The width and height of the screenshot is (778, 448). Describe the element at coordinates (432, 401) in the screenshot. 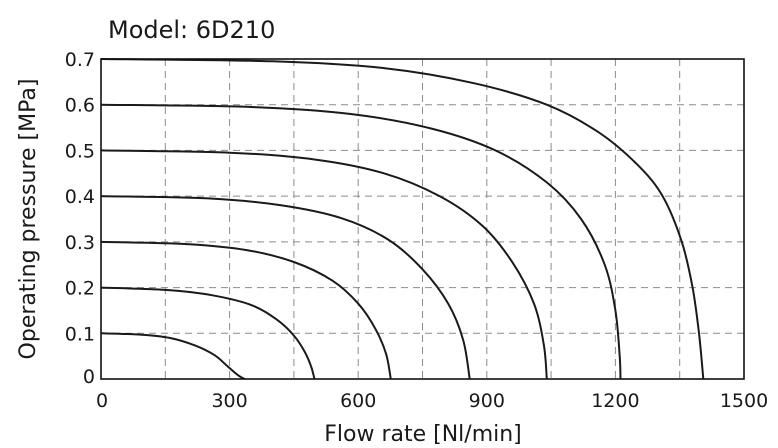

I see `x-ticks: 0 300 600 900 1200 1500` at that location.